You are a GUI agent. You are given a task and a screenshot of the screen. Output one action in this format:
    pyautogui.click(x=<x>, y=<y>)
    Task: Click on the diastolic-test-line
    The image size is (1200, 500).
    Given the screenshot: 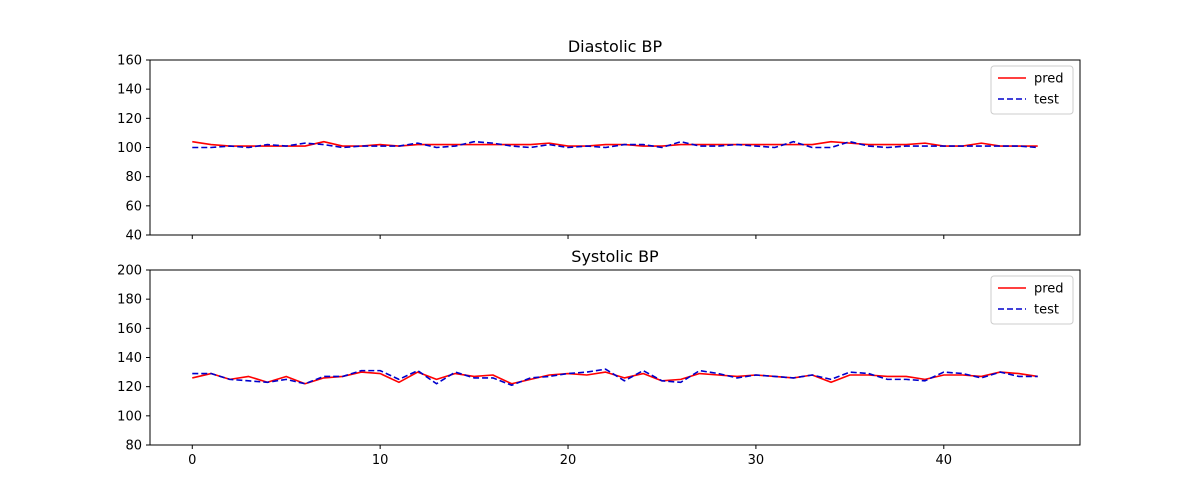 What is the action you would take?
    pyautogui.click(x=615, y=144)
    